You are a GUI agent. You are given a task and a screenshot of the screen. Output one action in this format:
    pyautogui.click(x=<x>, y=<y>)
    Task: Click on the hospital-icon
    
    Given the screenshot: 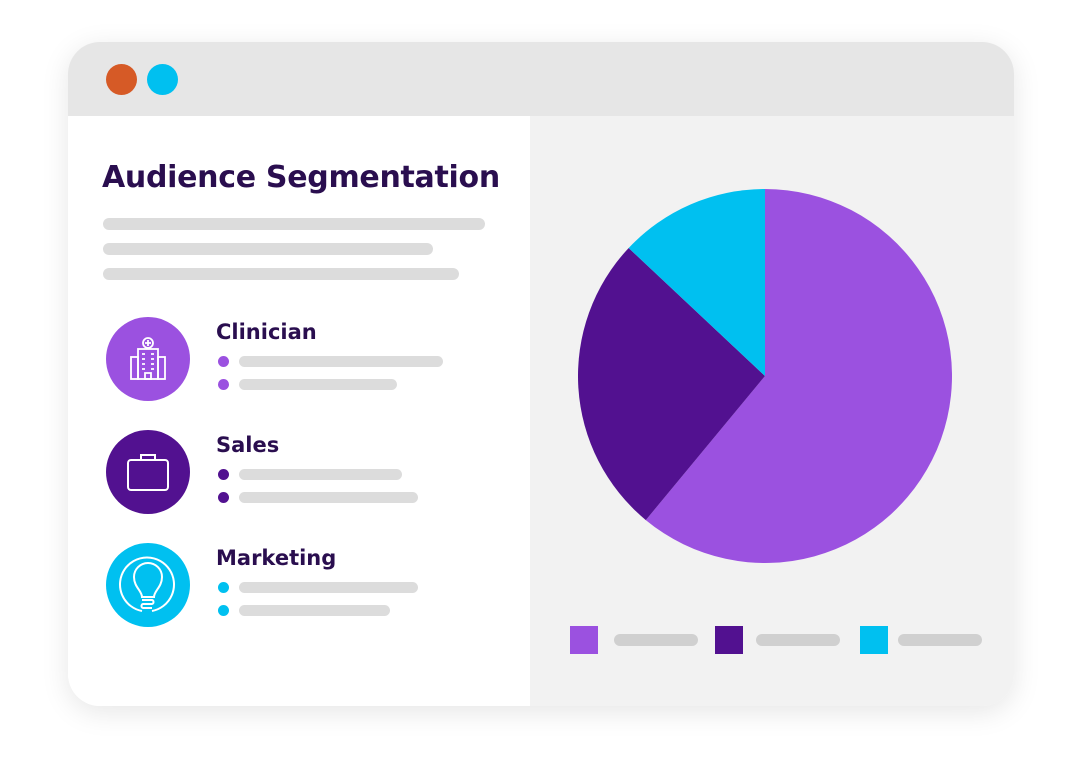 What is the action you would take?
    pyautogui.click(x=148, y=359)
    